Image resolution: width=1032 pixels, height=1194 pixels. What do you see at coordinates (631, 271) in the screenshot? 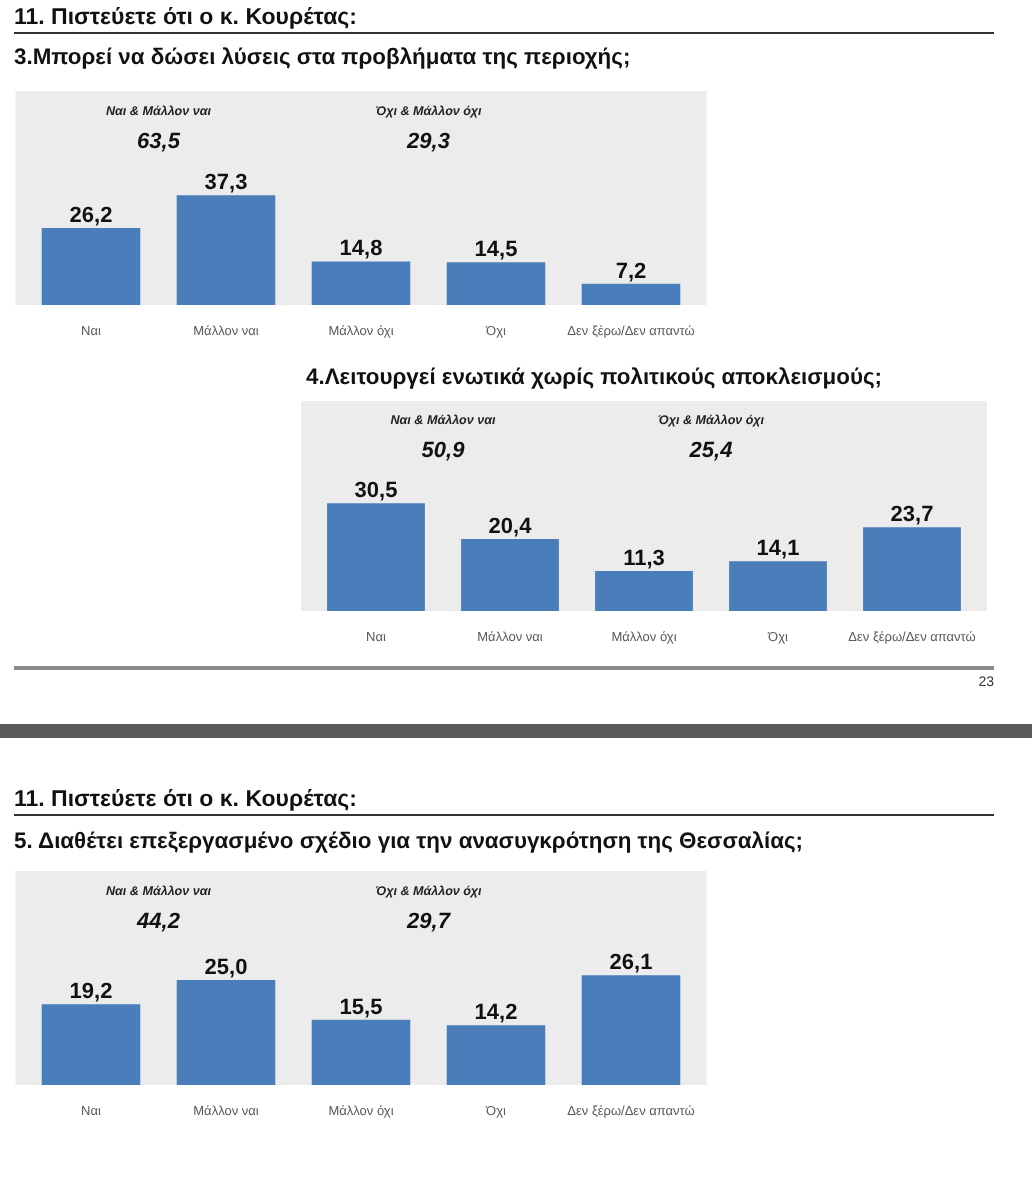
I see `data-label: 7,2` at bounding box center [631, 271].